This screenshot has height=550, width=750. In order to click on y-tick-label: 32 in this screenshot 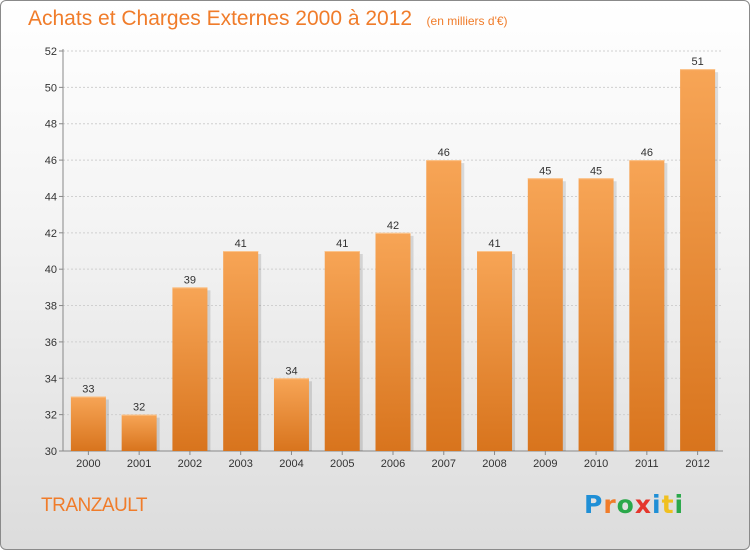, I will do `click(51, 416)`.